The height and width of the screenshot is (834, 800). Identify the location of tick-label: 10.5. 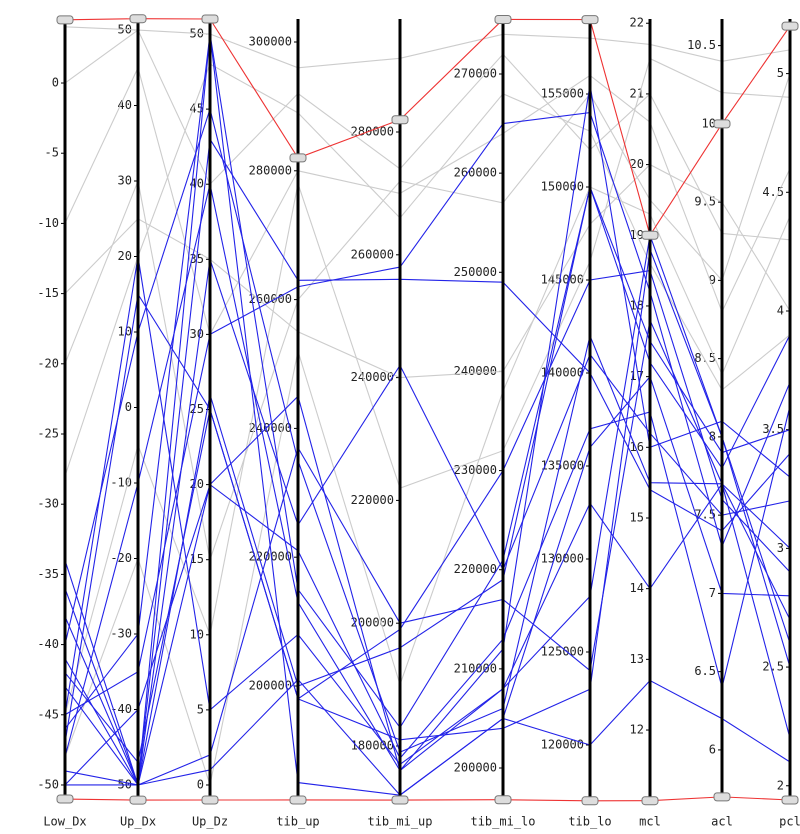
(701, 45).